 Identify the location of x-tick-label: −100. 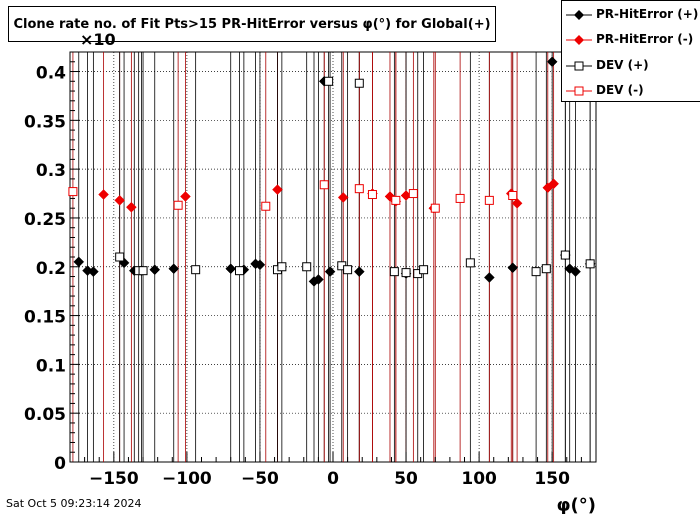
(187, 479).